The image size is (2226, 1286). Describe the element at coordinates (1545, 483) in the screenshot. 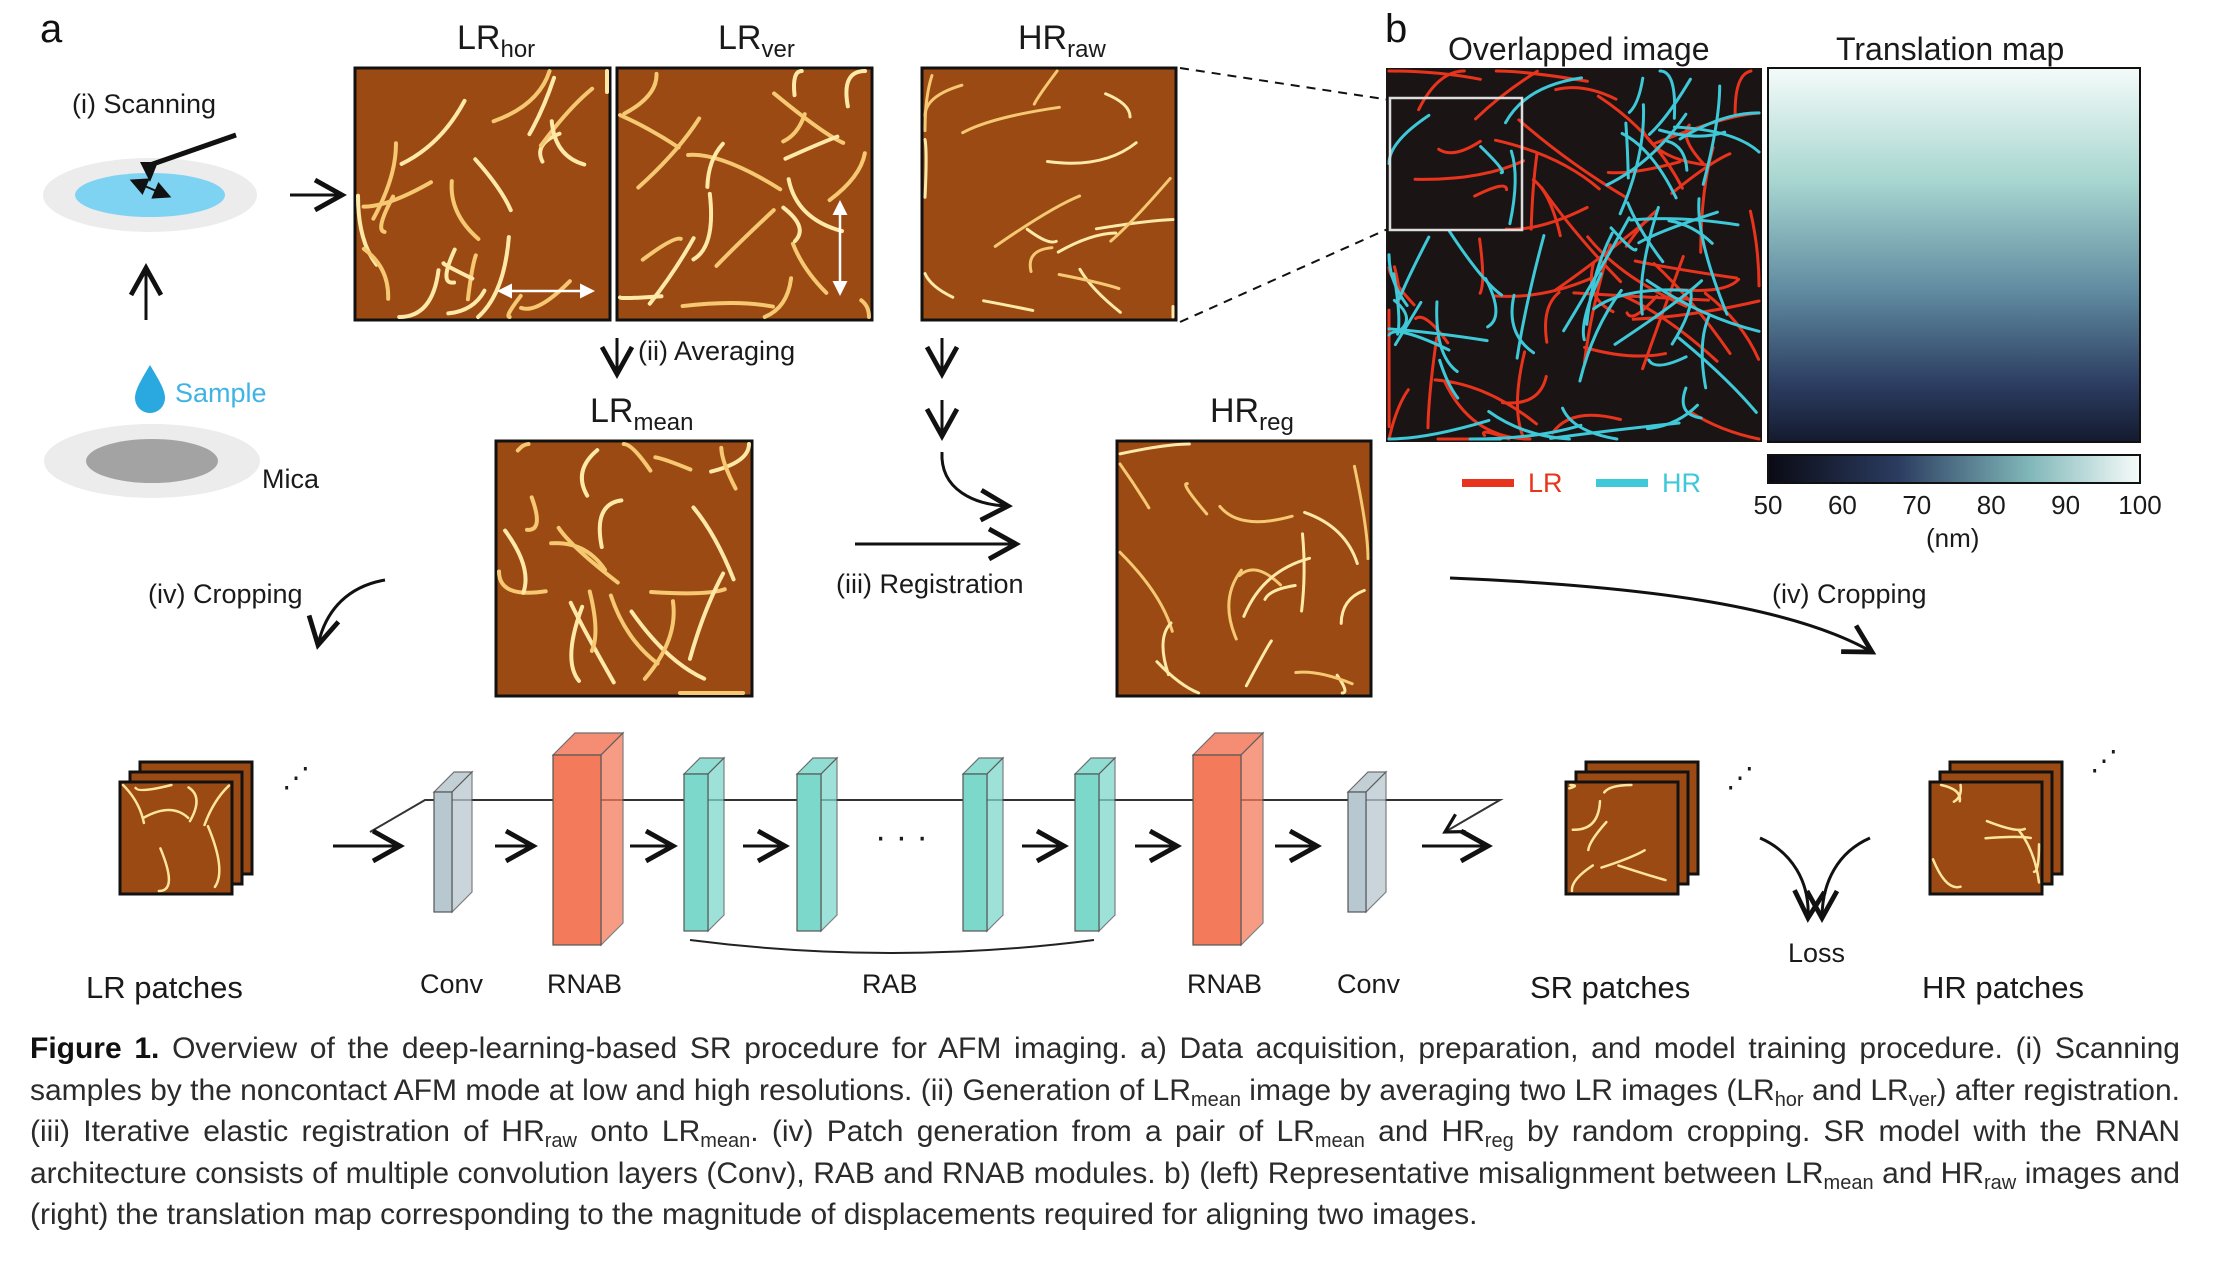

I see `legend-lr-label: LR` at that location.